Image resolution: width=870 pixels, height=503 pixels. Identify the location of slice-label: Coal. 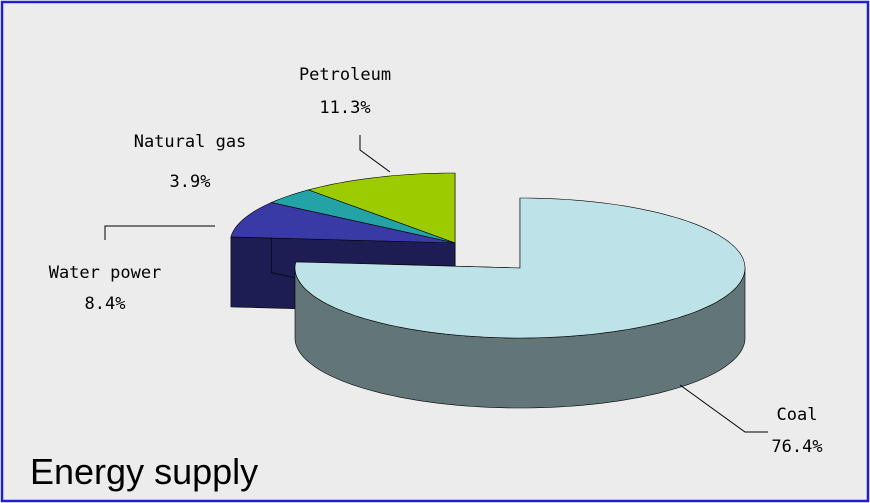
(797, 415).